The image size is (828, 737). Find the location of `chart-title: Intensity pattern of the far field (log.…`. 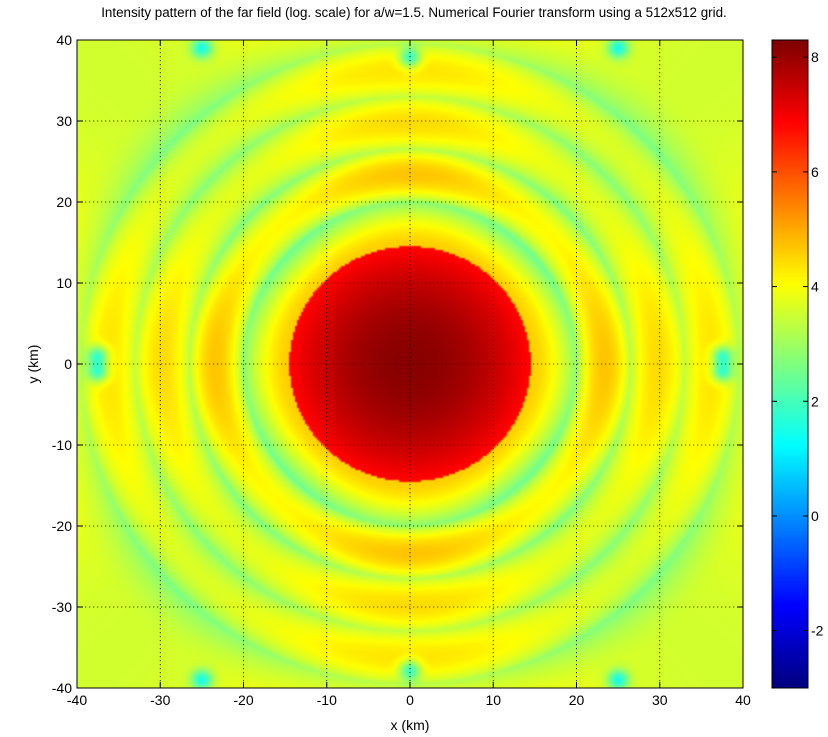

chart-title: Intensity pattern of the far field (log.… is located at coordinates (414, 12).